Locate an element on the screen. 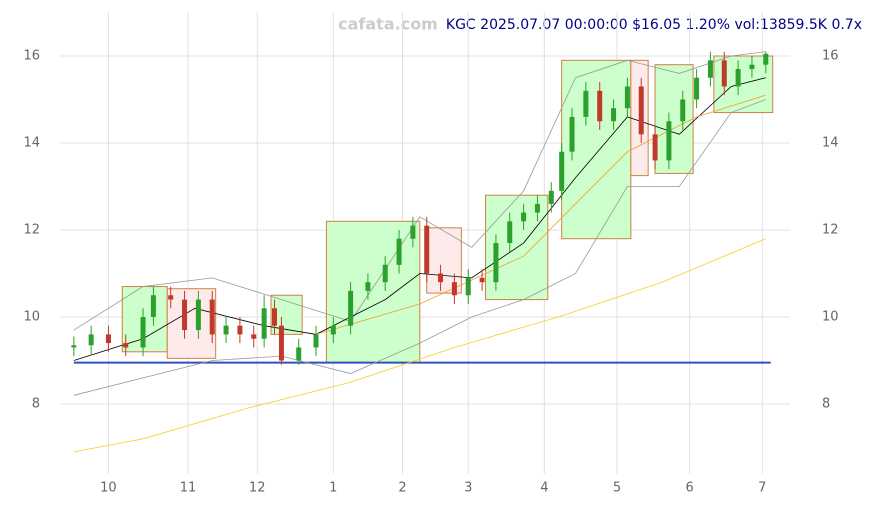 This screenshot has width=874, height=505. x-tick-label: 10 is located at coordinates (108, 488).